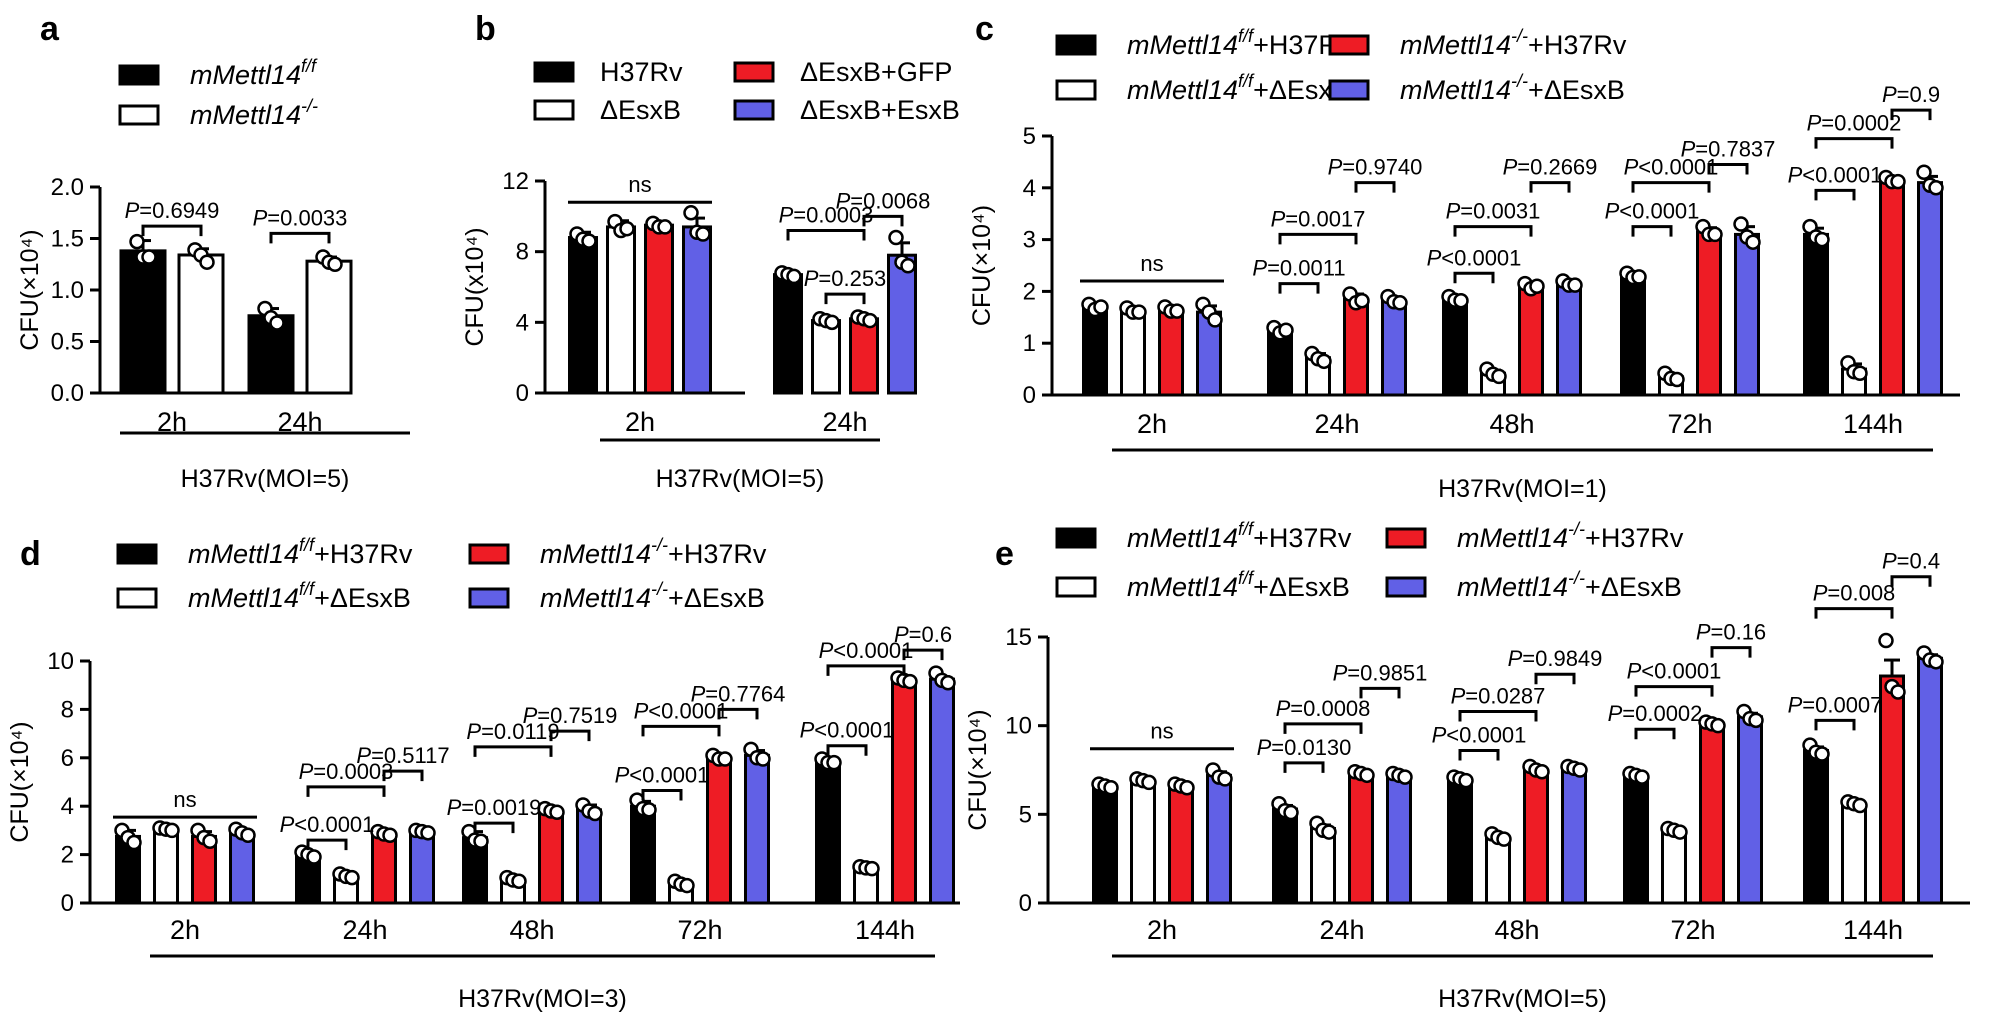  I want to click on y-tick-label-d: 10, so click(60, 661).